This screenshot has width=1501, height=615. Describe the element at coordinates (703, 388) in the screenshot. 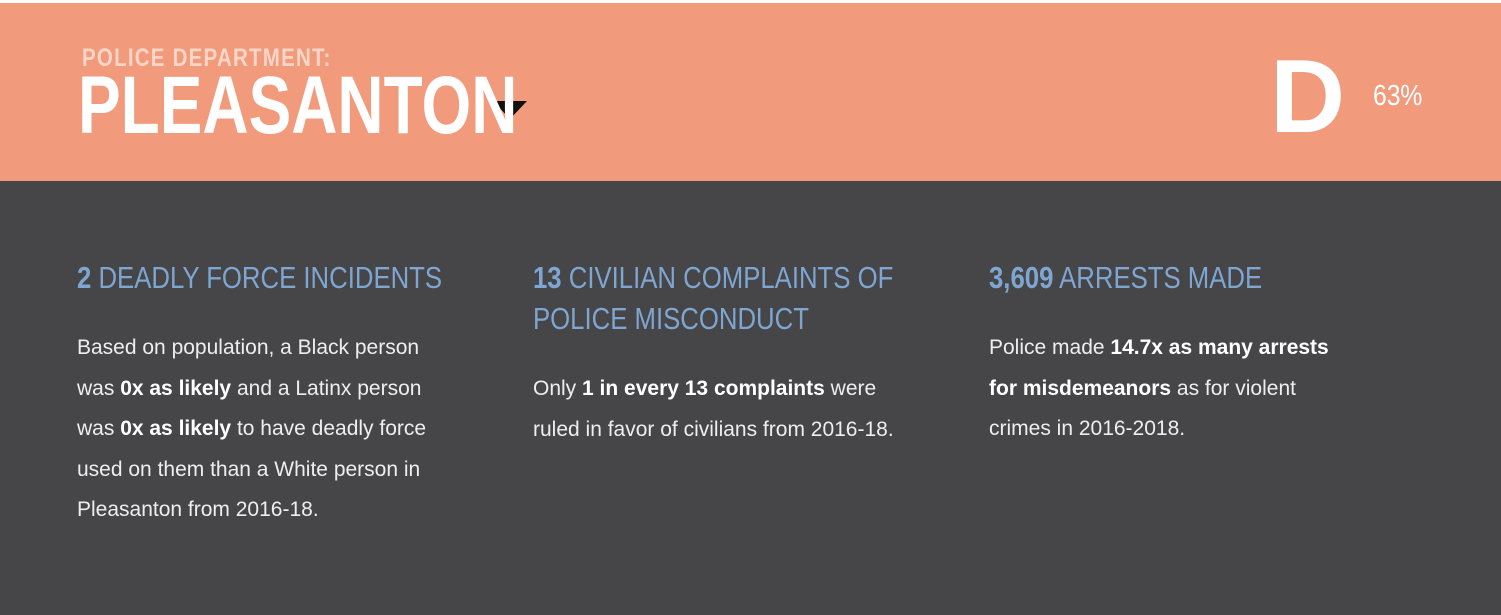

I see `stat-highlight: 1 in every 13 complaints` at that location.